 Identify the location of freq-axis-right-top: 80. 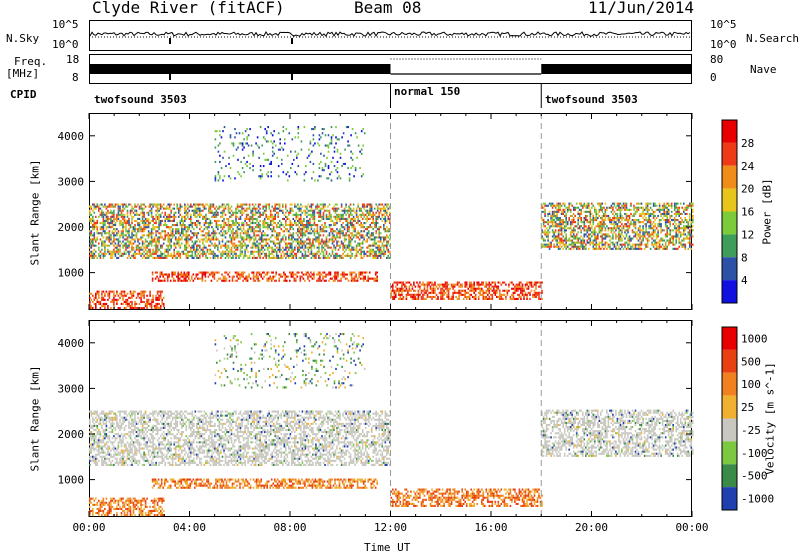
(717, 59).